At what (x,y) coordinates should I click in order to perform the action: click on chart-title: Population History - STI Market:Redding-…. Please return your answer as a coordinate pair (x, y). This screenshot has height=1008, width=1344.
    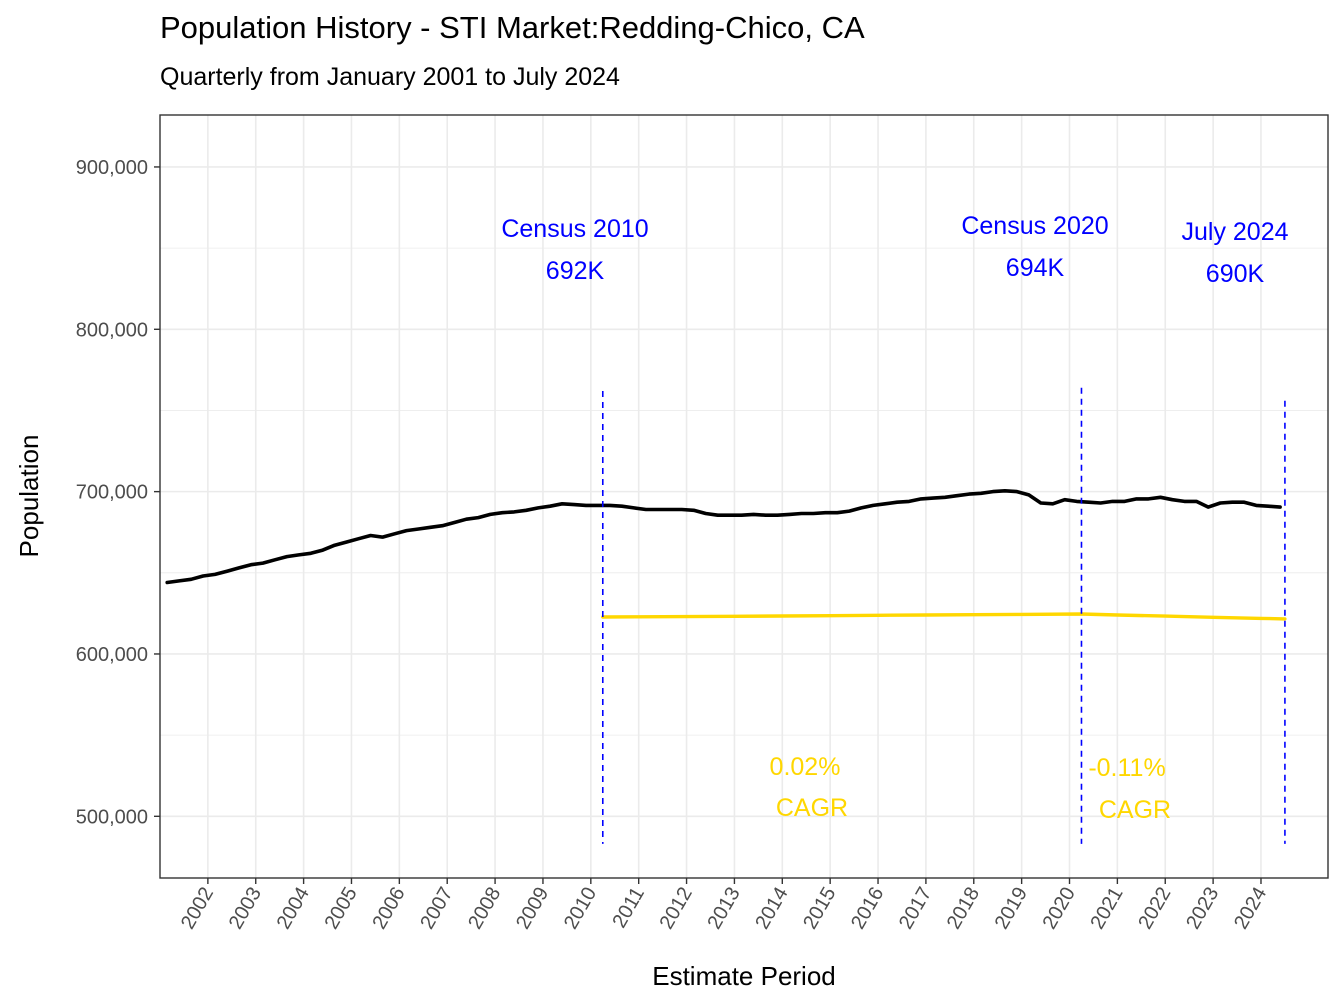
    Looking at the image, I should click on (512, 27).